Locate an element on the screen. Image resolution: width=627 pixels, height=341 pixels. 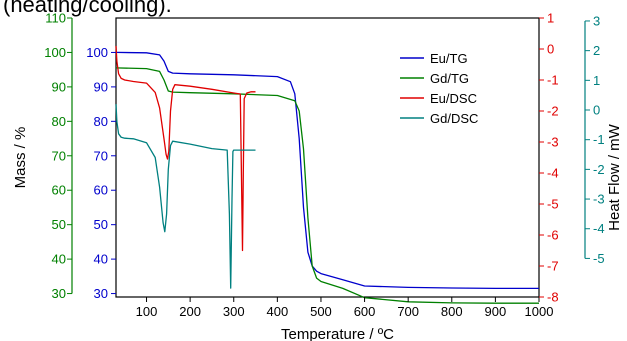
x-tick-label-700: 700 is located at coordinates (408, 311).